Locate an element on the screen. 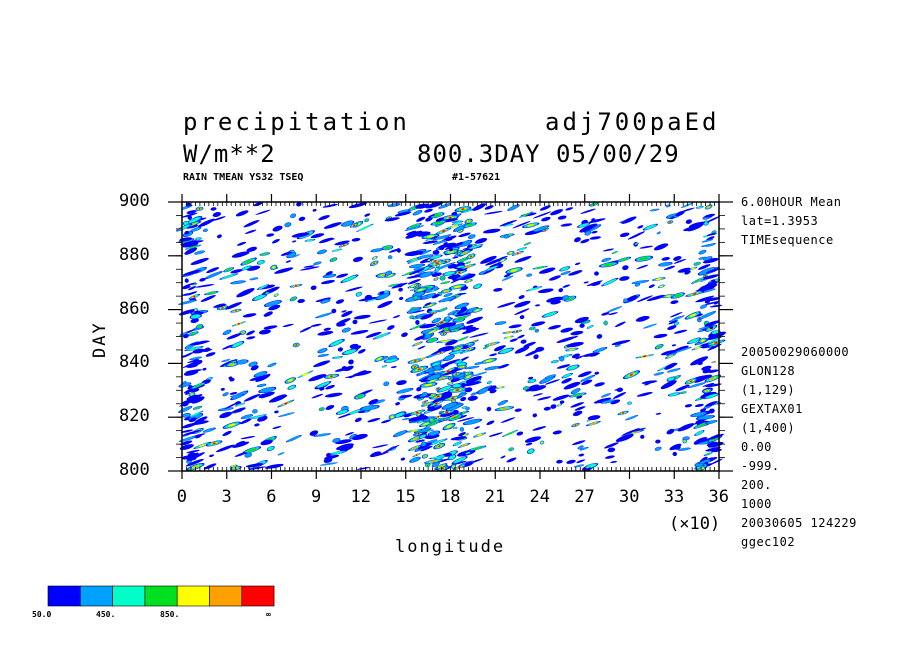 The height and width of the screenshot is (654, 904). colorbar-label-3: ∞ is located at coordinates (268, 614).